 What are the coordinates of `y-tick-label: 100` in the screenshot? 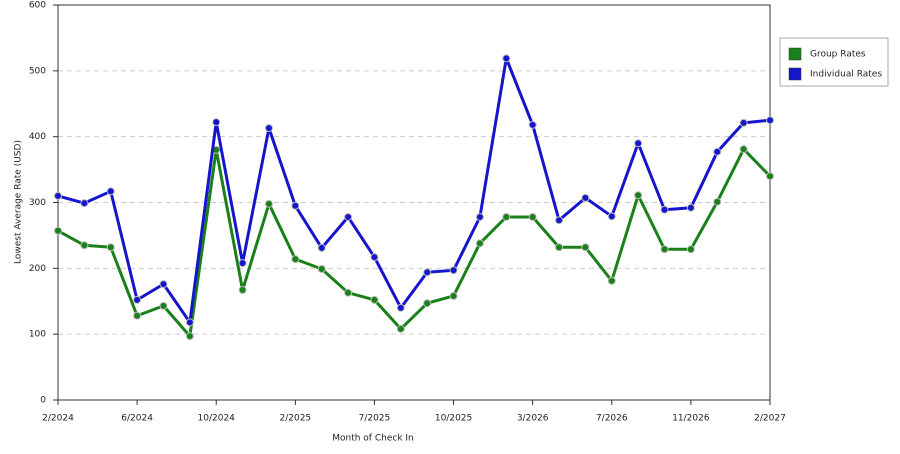 It's located at (37, 335).